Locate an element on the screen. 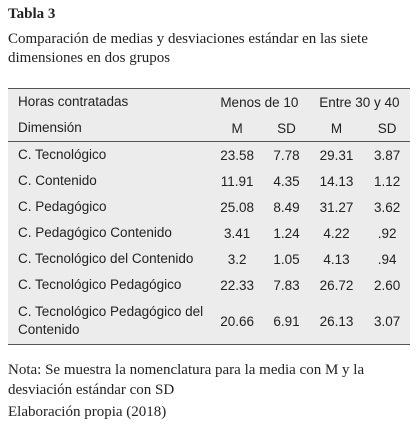  value-cell: 22.33 is located at coordinates (237, 285).